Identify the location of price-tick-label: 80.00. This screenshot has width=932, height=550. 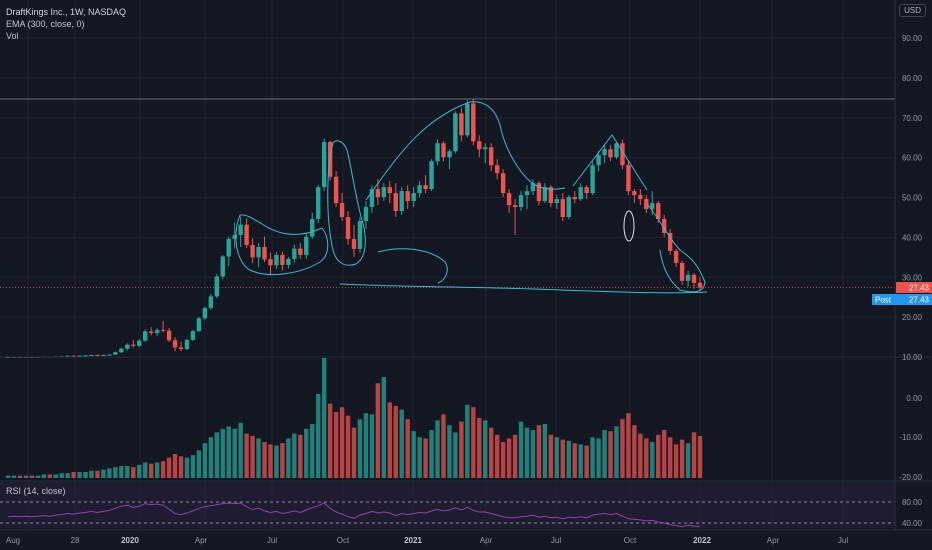
(912, 78).